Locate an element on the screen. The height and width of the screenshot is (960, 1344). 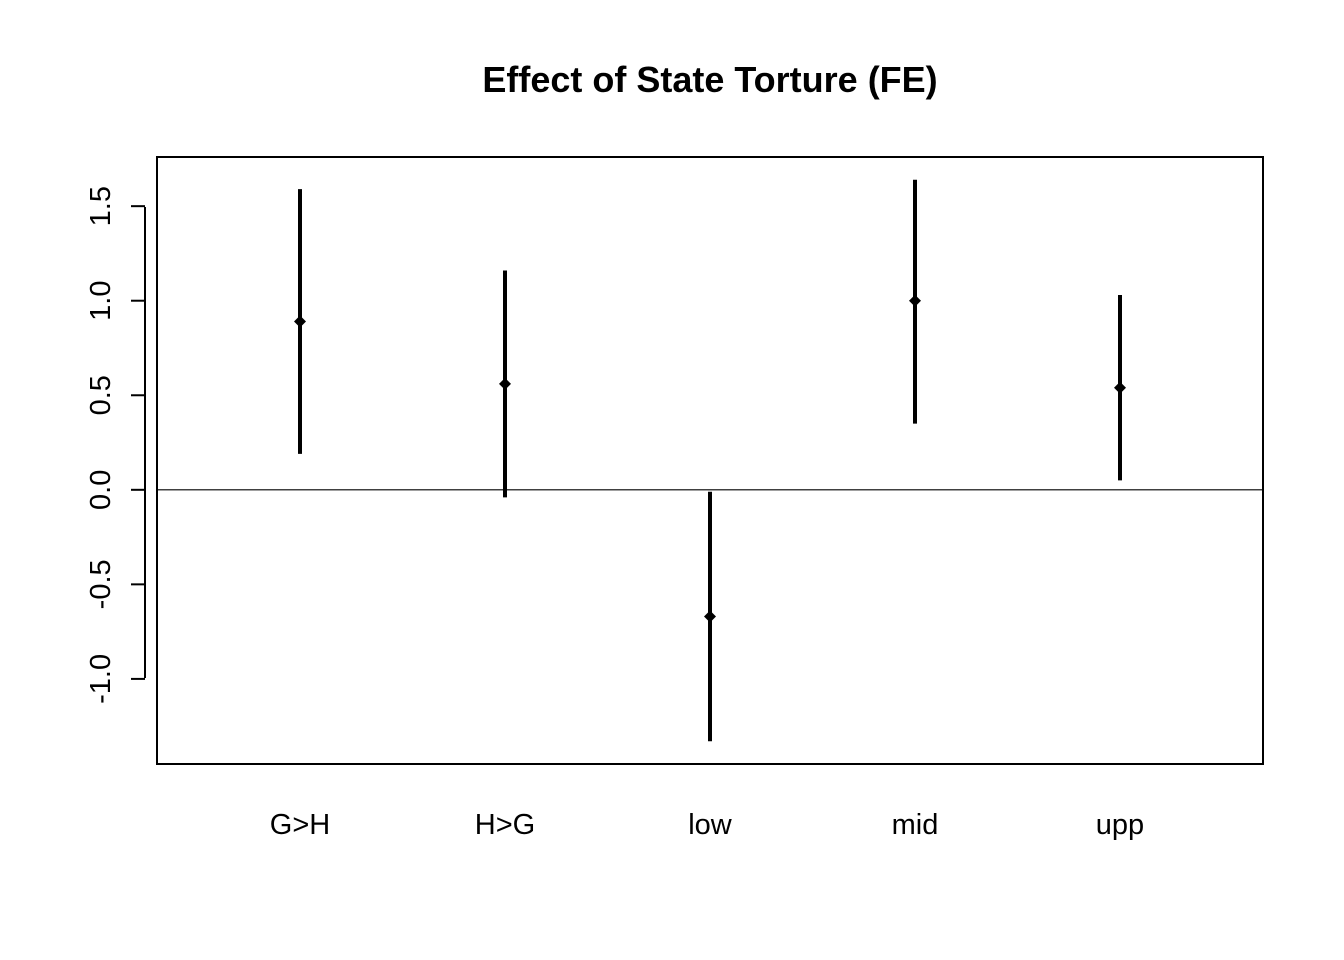
x-tick-label: mid is located at coordinates (915, 825).